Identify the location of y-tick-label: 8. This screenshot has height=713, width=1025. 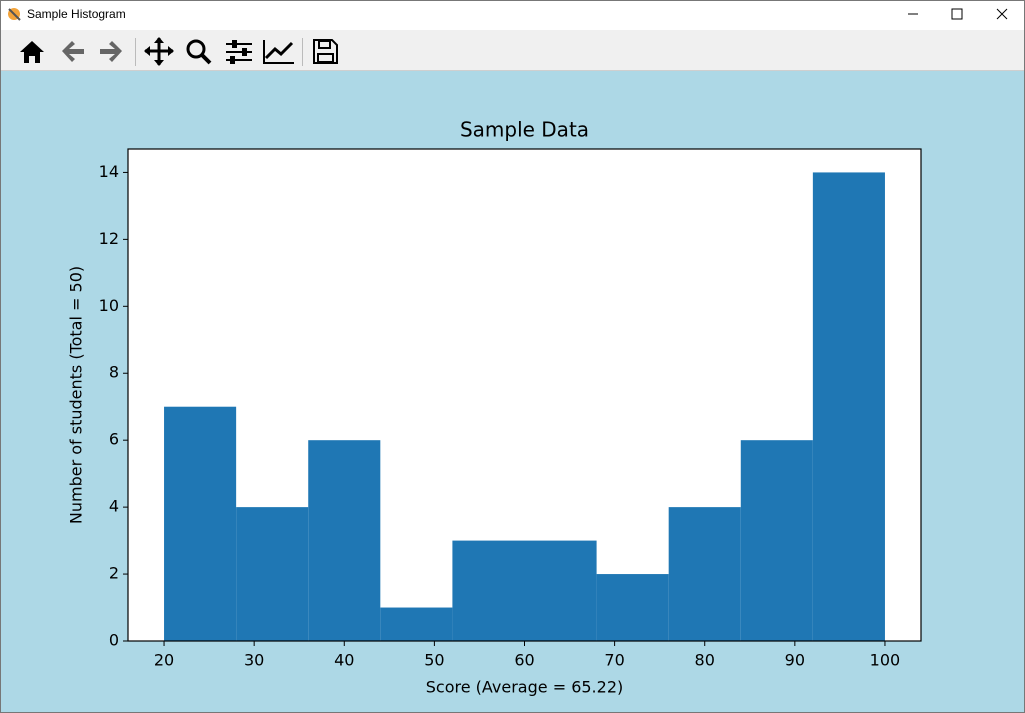
(114, 372).